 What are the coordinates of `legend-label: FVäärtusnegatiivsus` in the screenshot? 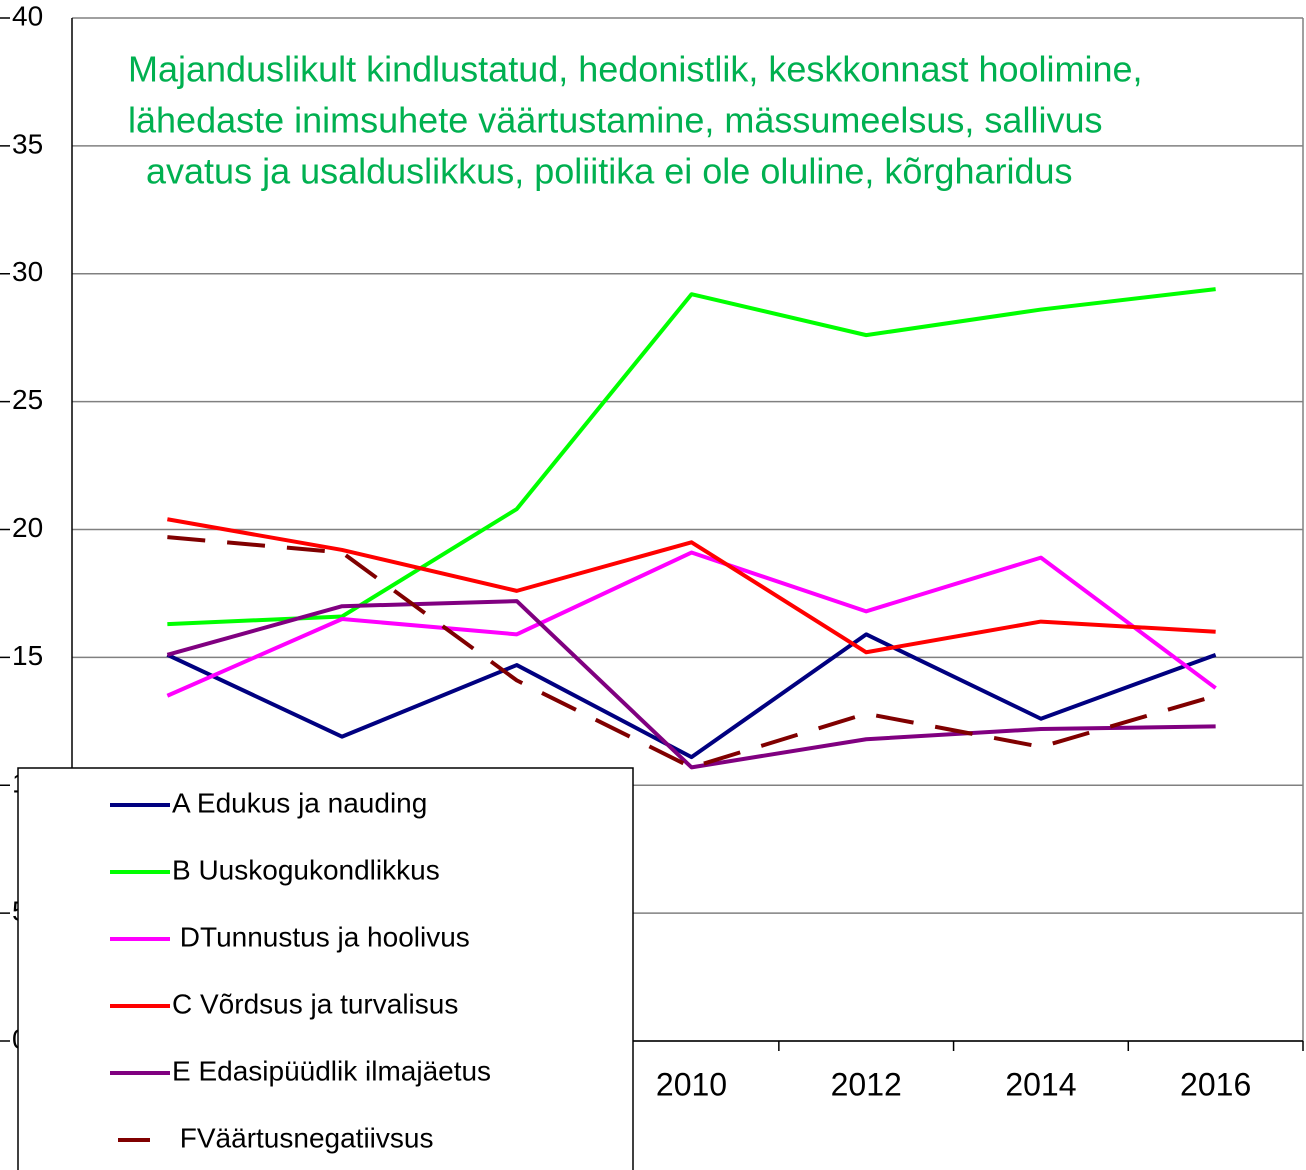 It's located at (302, 1137).